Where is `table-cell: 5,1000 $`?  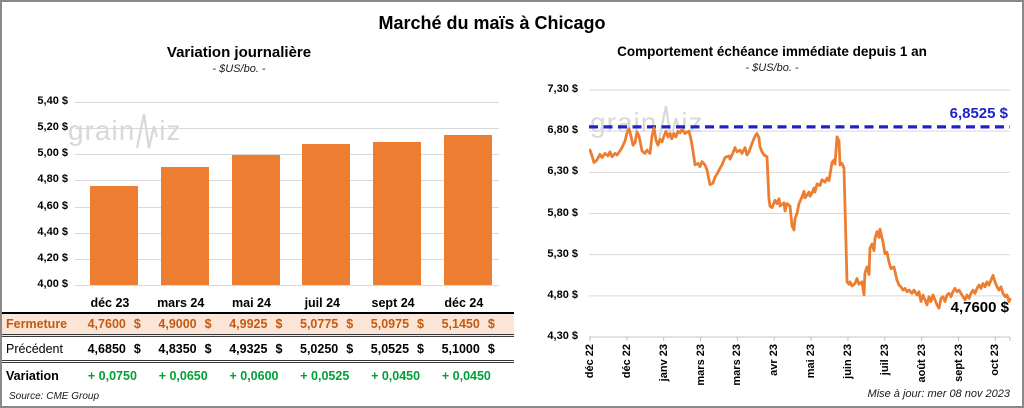 table-cell: 5,1000 $ is located at coordinates (468, 349).